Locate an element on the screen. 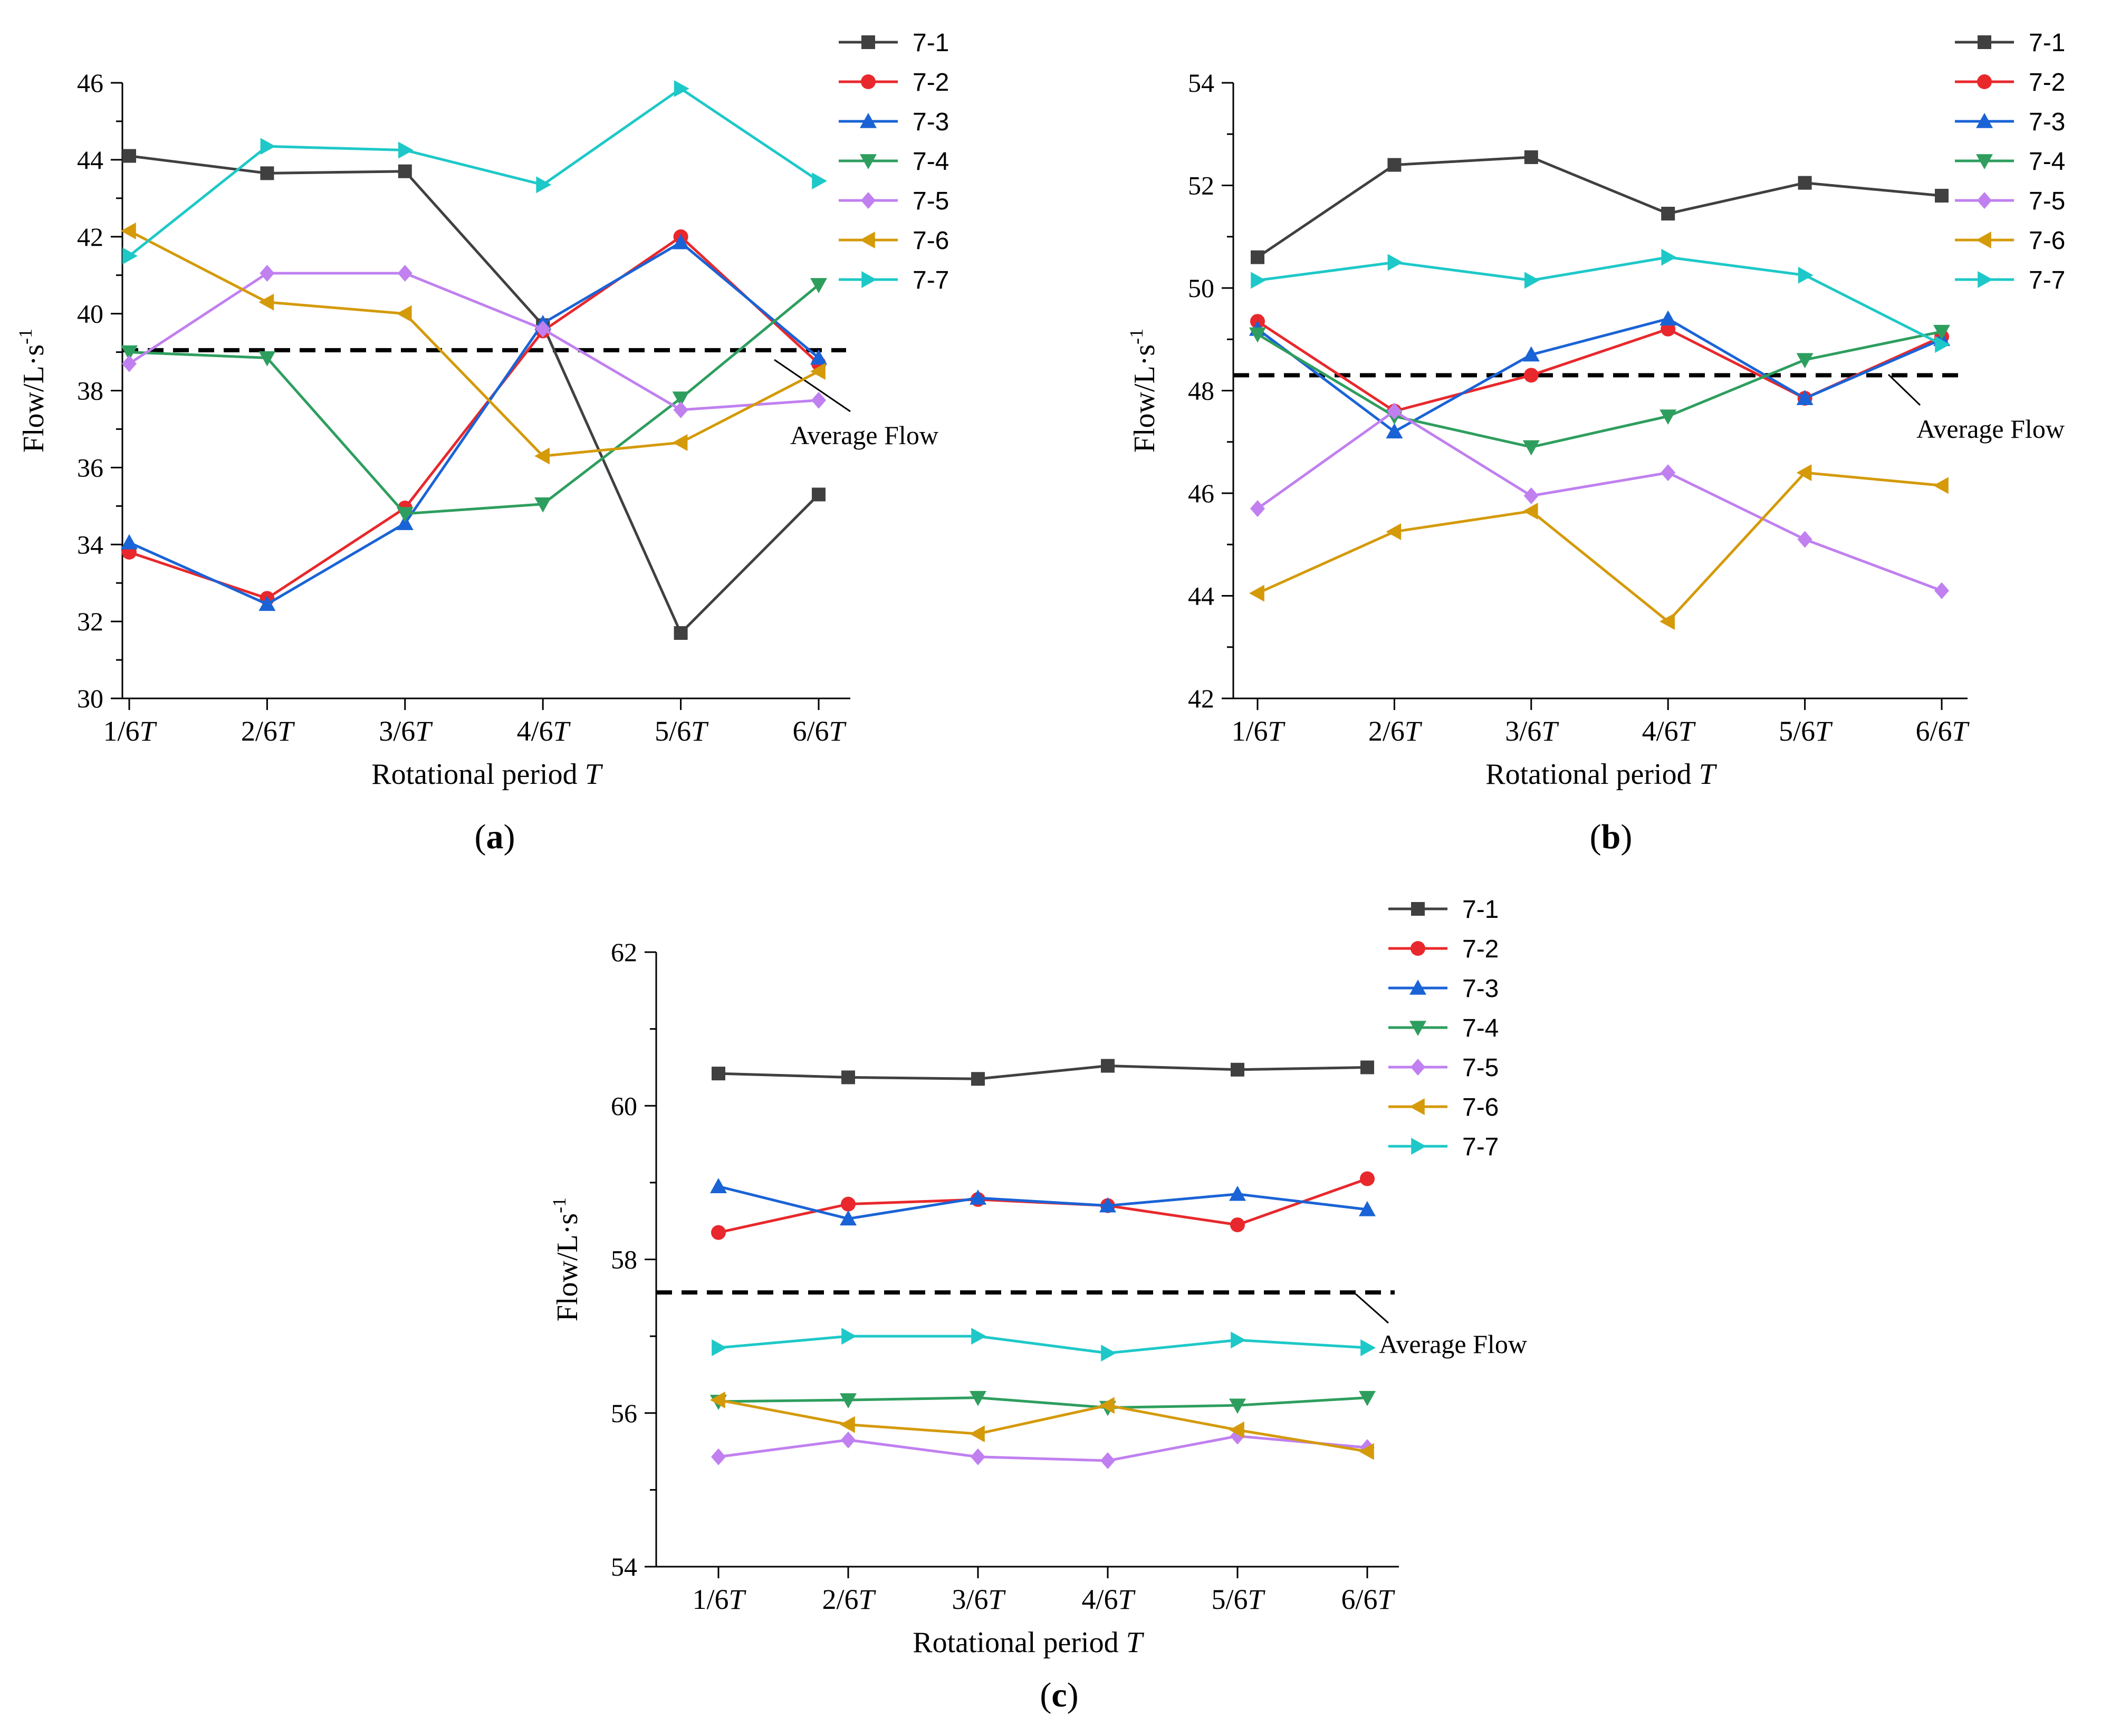 Image resolution: width=2120 pixels, height=1736 pixels. x-tick-fraction: 5/6 is located at coordinates (673, 731).